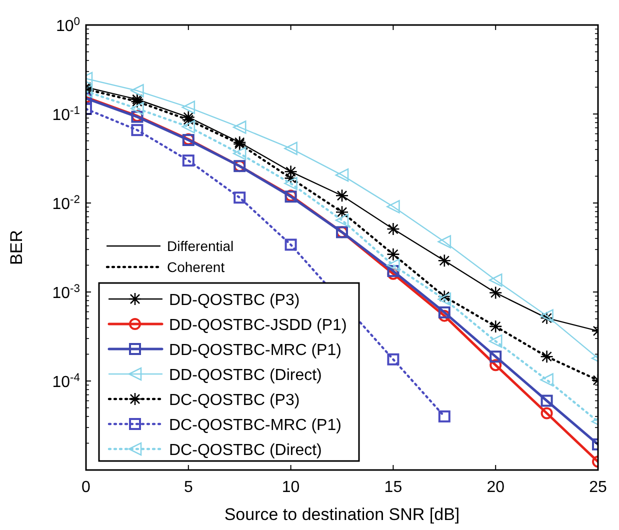  Describe the element at coordinates (258, 325) in the screenshot. I see `legend-label: DD-QOSTBC-JSDD (P1)` at that location.